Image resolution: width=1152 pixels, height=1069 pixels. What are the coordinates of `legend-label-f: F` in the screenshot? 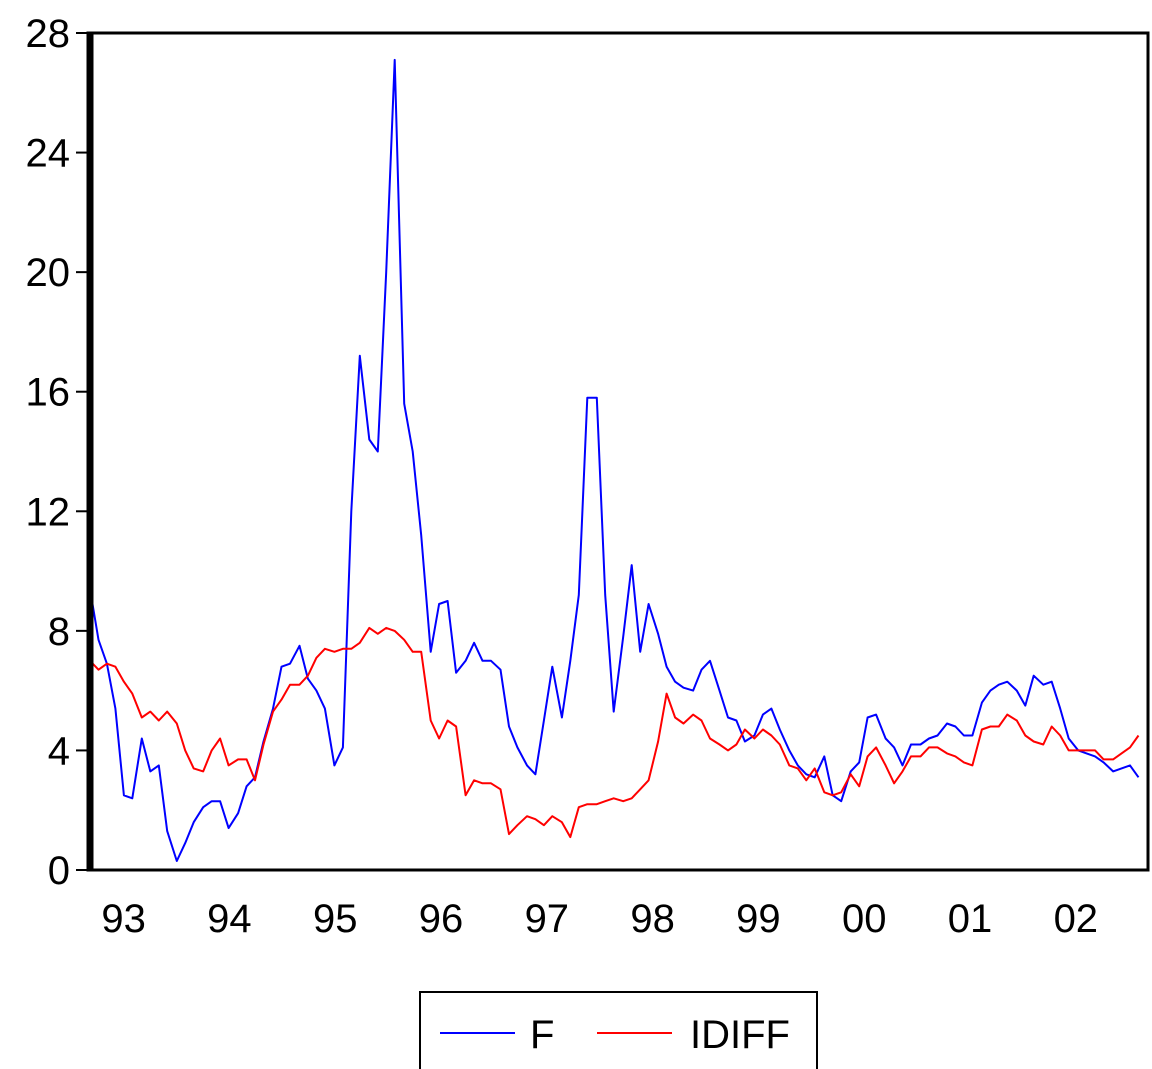 It's located at (542, 1035).